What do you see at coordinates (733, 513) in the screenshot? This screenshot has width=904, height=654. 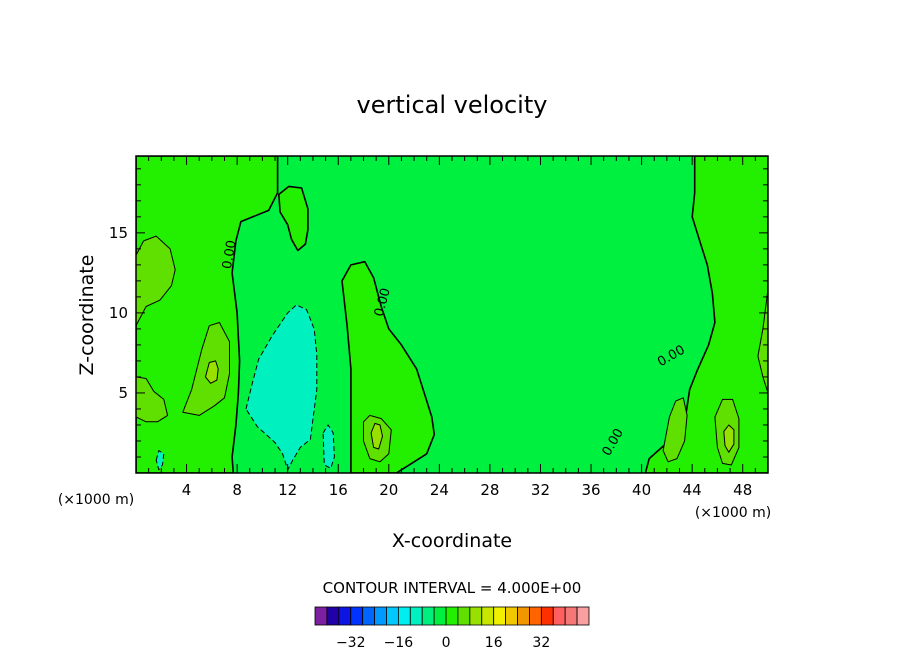 I see `x-unit-label-right: (×1000 m)` at bounding box center [733, 513].